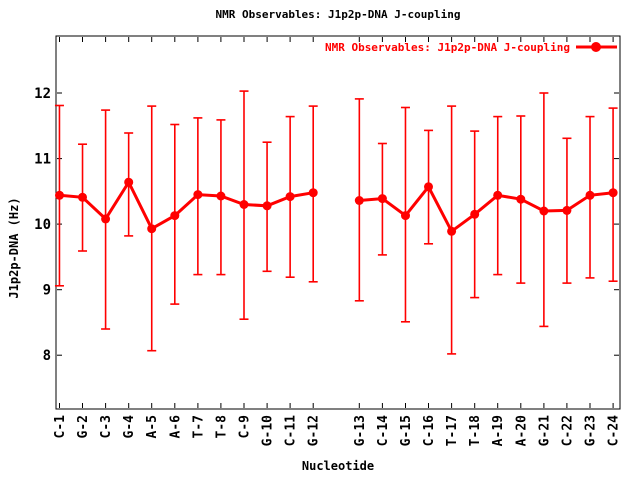  Describe the element at coordinates (596, 47) in the screenshot. I see `legend-marker-sample` at that location.